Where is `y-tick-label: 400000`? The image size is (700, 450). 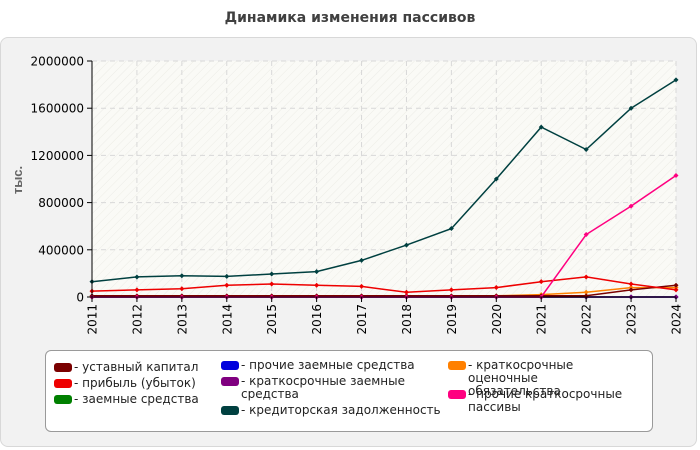 y-tick-label: 400000 is located at coordinates (61, 250).